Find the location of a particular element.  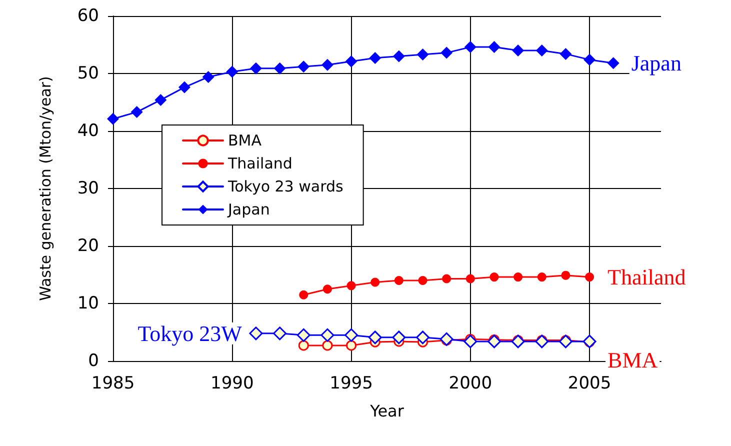

annotation: Thailand is located at coordinates (647, 277).